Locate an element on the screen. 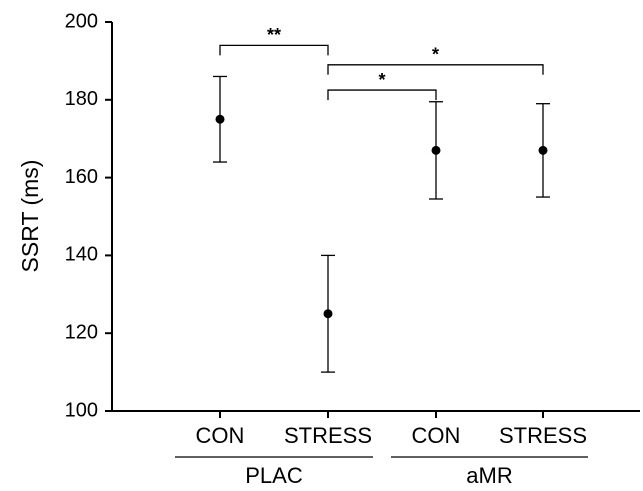 Image resolution: width=643 pixels, height=491 pixels. y-tick-label: 160 is located at coordinates (81, 177).